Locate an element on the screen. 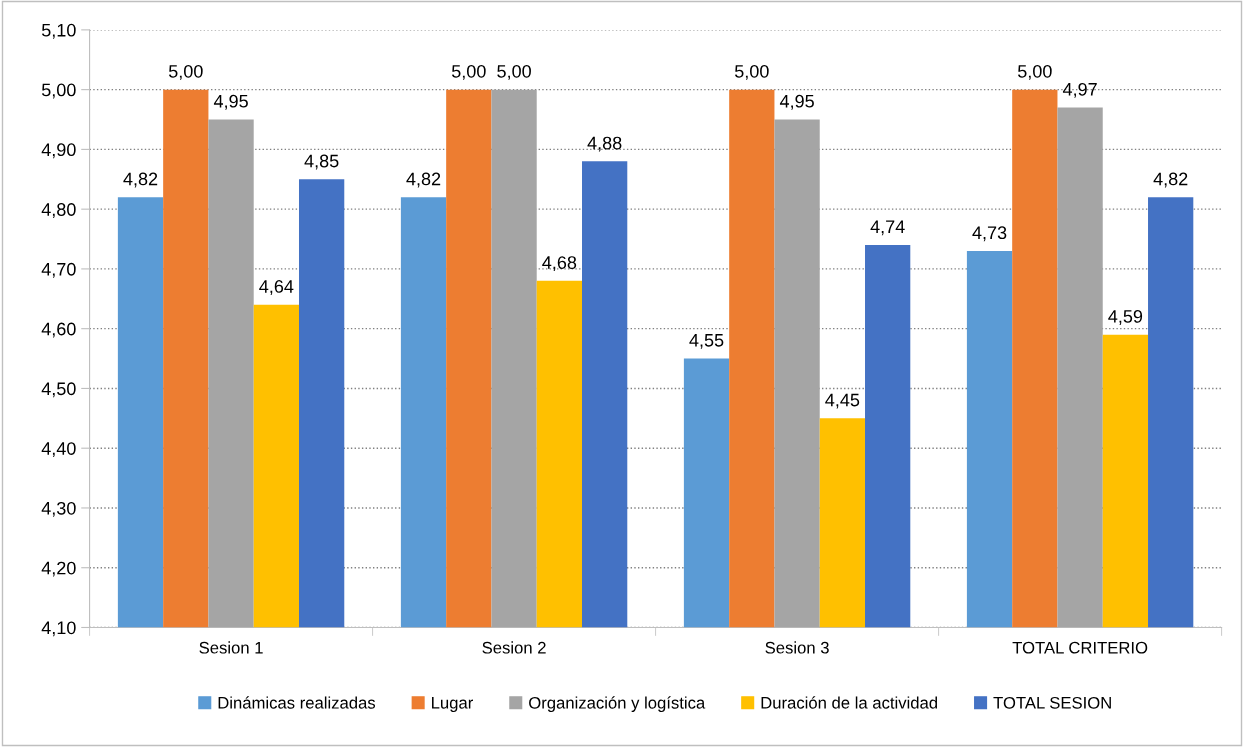 This screenshot has width=1244, height=747. data-label: 4,73 is located at coordinates (989, 234).